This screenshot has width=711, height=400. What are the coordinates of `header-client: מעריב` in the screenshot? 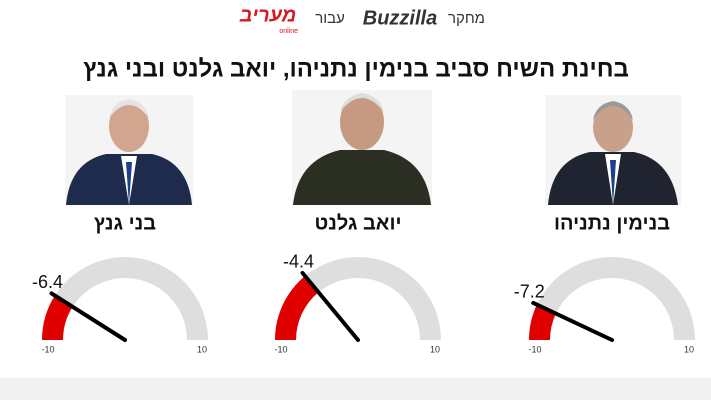 It's located at (268, 15).